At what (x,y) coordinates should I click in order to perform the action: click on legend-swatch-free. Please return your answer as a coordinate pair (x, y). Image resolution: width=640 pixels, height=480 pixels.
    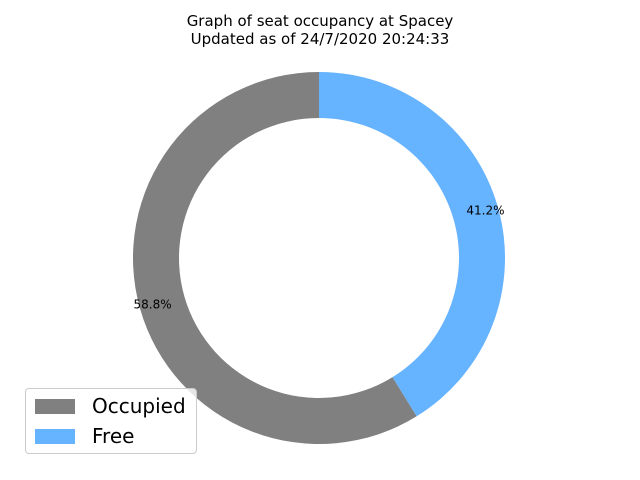
    Looking at the image, I should click on (55, 436).